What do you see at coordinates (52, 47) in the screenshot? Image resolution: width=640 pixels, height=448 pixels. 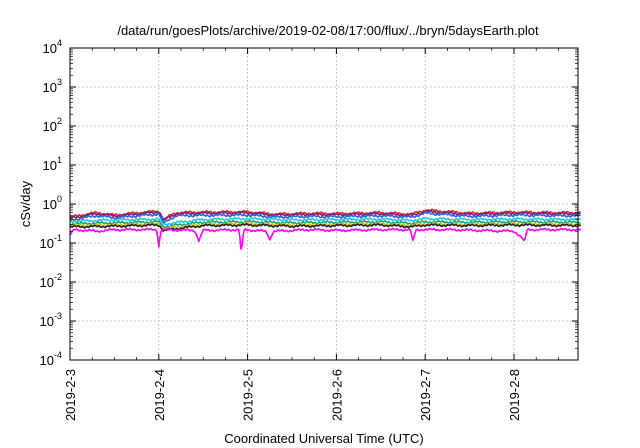 I see `y-tick-label: 10⁴` at bounding box center [52, 47].